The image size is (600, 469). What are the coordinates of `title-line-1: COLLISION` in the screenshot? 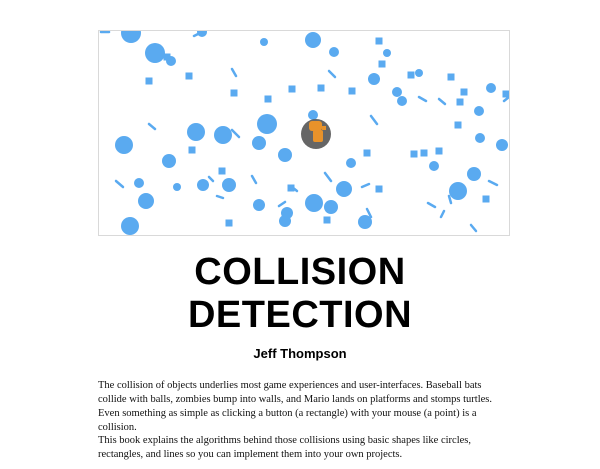 It's located at (300, 272).